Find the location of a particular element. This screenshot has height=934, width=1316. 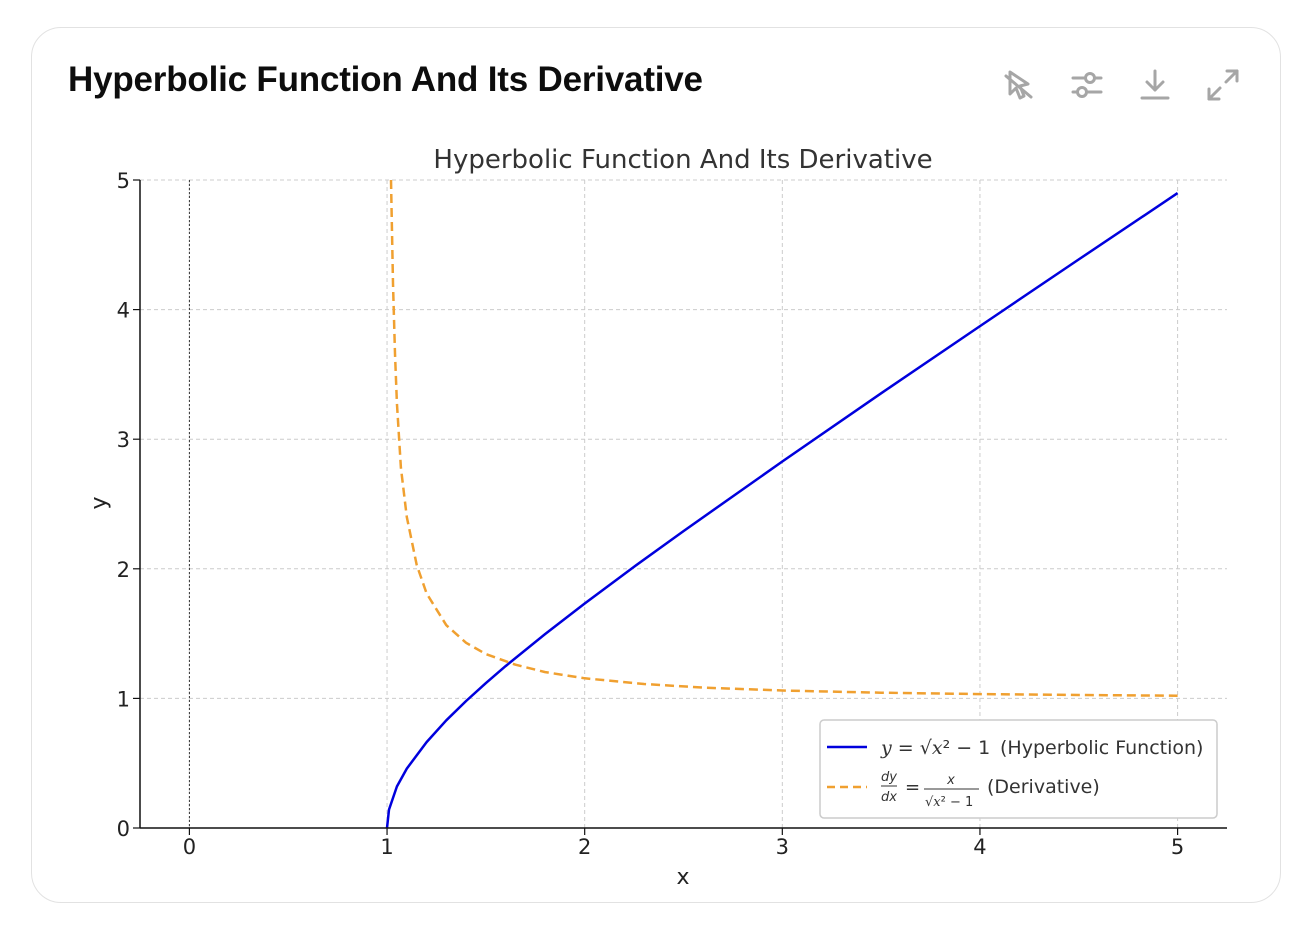

sliders-icon is located at coordinates (1087, 85).